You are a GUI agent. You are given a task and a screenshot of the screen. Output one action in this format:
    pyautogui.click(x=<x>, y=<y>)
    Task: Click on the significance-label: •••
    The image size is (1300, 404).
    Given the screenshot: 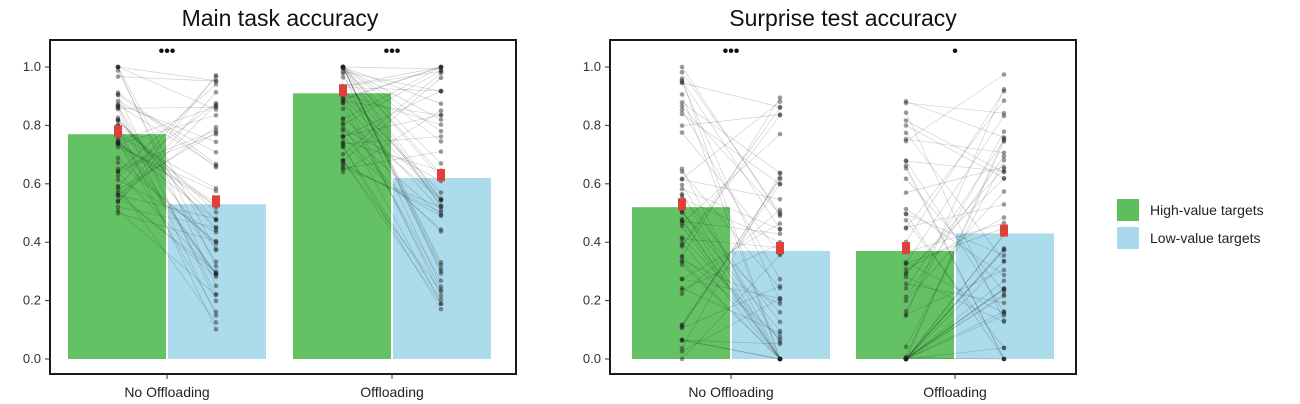 What is the action you would take?
    pyautogui.click(x=392, y=51)
    